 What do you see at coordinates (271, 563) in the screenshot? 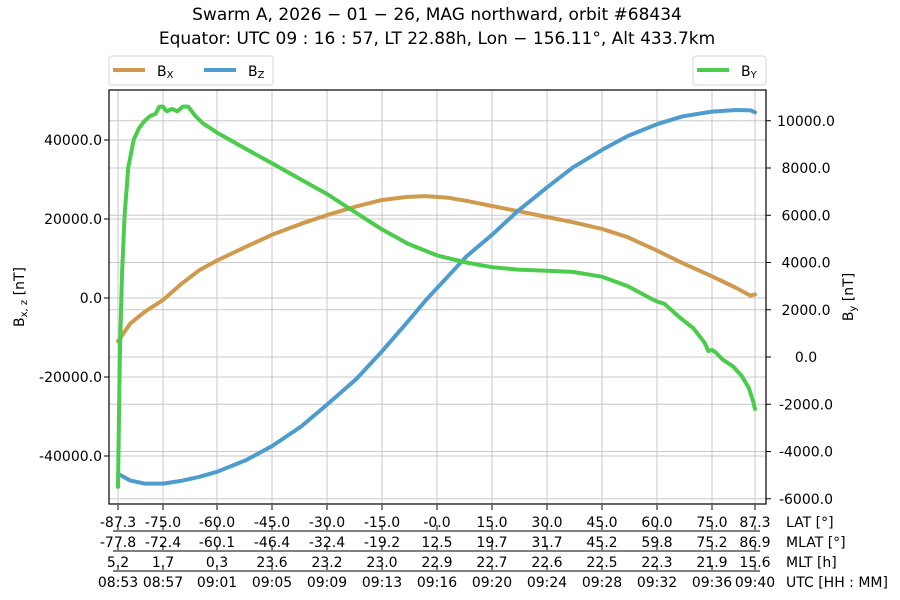
I see `x-tick-label-2: 23.6` at bounding box center [271, 563].